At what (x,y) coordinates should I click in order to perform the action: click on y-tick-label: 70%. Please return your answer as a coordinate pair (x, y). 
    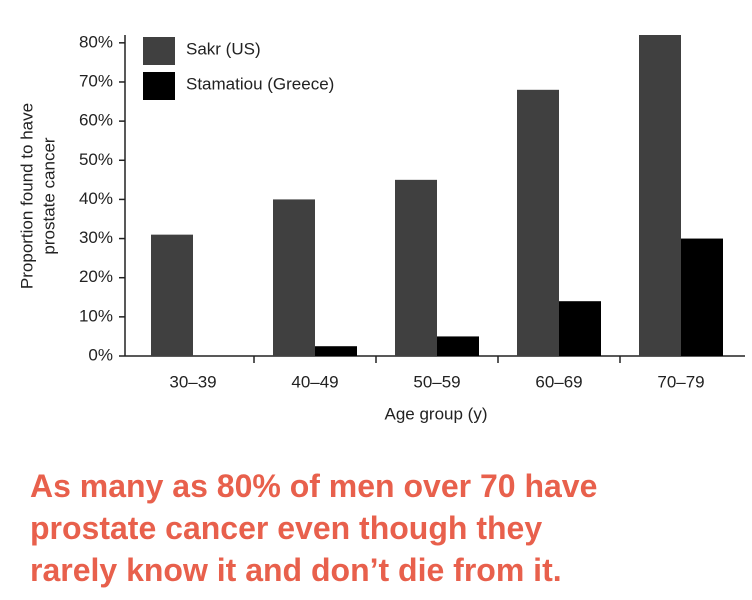
    Looking at the image, I should click on (96, 80).